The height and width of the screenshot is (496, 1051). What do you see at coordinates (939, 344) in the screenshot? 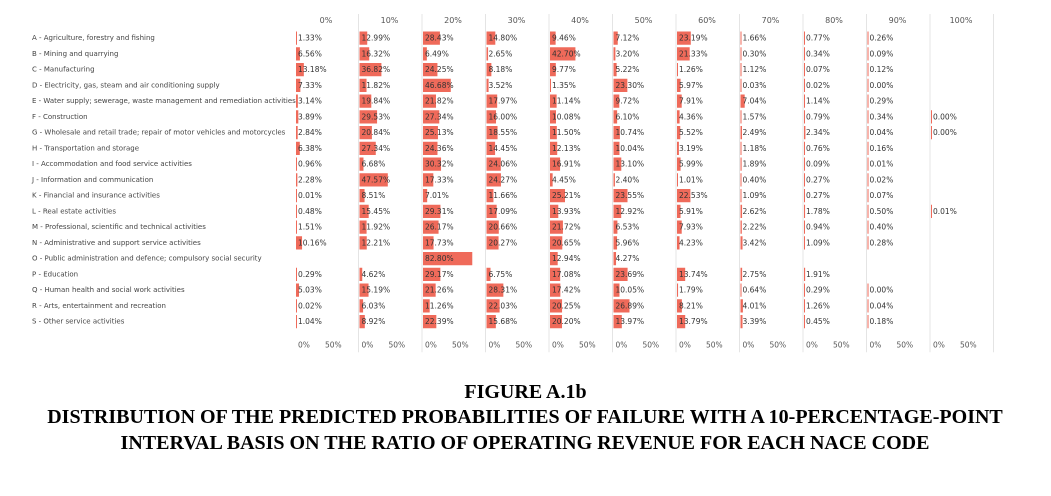
I see `sub-axis-tick: 0%` at bounding box center [939, 344].